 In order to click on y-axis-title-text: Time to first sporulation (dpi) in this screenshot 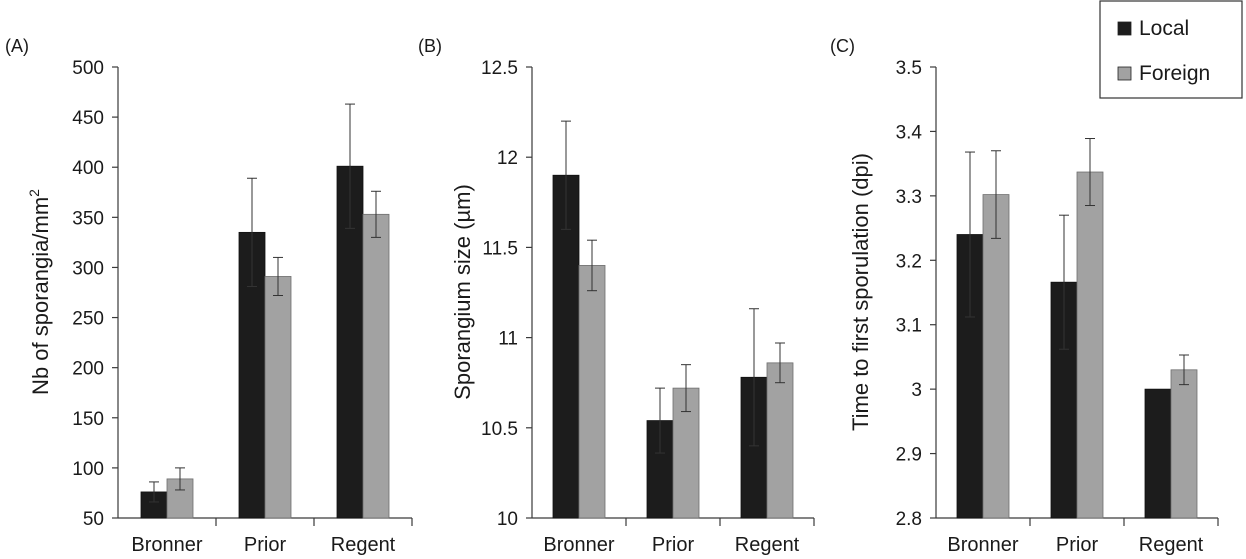, I will do `click(860, 292)`.